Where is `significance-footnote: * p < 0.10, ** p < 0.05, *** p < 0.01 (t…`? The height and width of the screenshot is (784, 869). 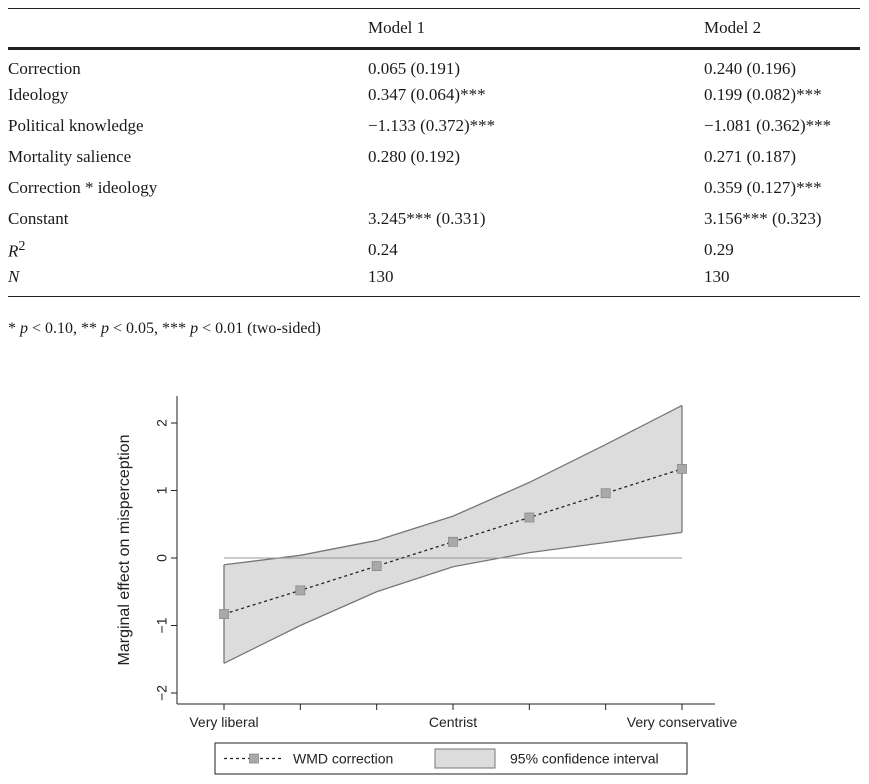 significance-footnote: * p < 0.10, ** p < 0.05, *** p < 0.01 (t… is located at coordinates (164, 328).